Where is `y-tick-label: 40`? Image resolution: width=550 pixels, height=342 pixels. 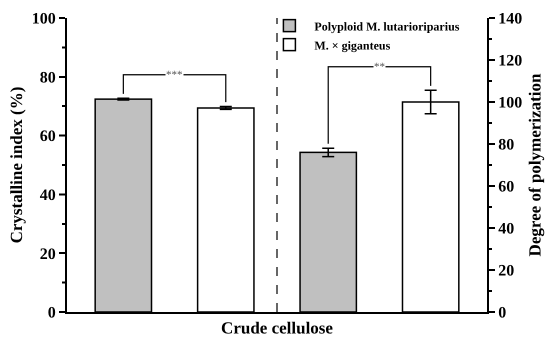 y-tick-label: 40 is located at coordinates (48, 195).